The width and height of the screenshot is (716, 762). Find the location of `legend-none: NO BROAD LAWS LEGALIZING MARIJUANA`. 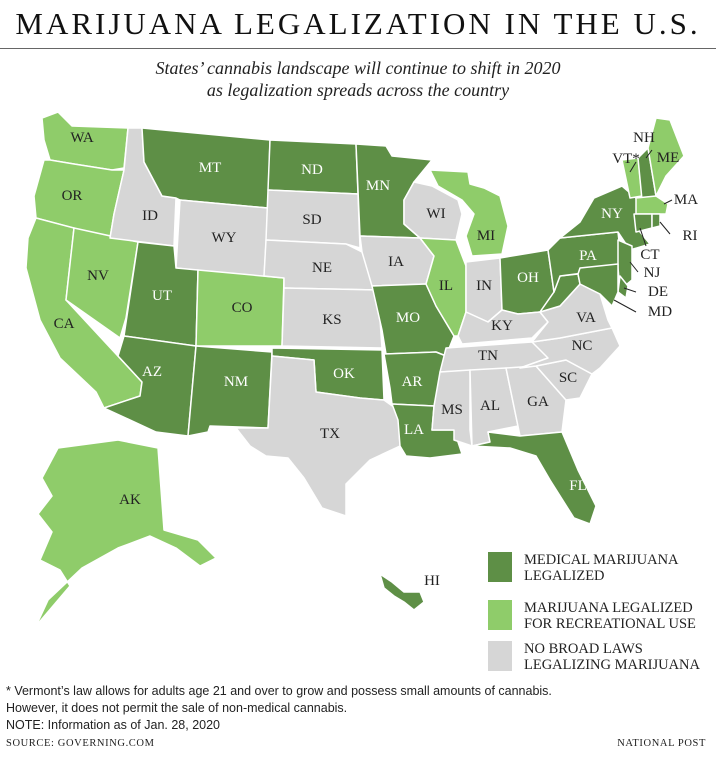

legend-none: NO BROAD LAWS LEGALIZING MARIJUANA is located at coordinates (602, 657).